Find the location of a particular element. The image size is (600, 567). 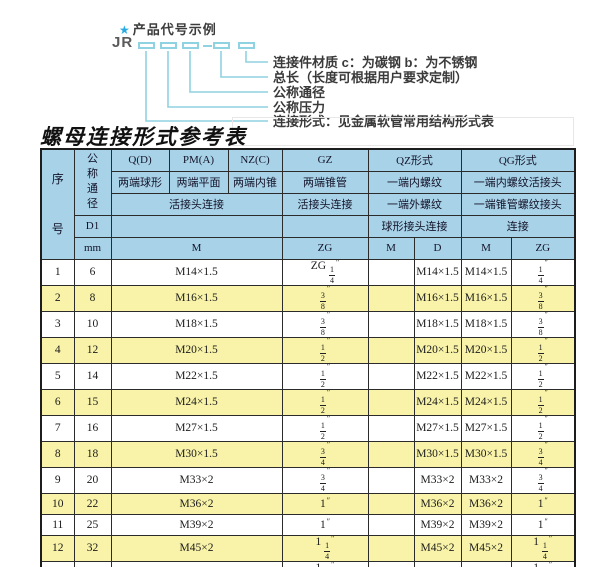

header-row-connection: 活接头连接 活接头连接 一端外螺纹 一端锥管螺纹接头 is located at coordinates (308, 204).